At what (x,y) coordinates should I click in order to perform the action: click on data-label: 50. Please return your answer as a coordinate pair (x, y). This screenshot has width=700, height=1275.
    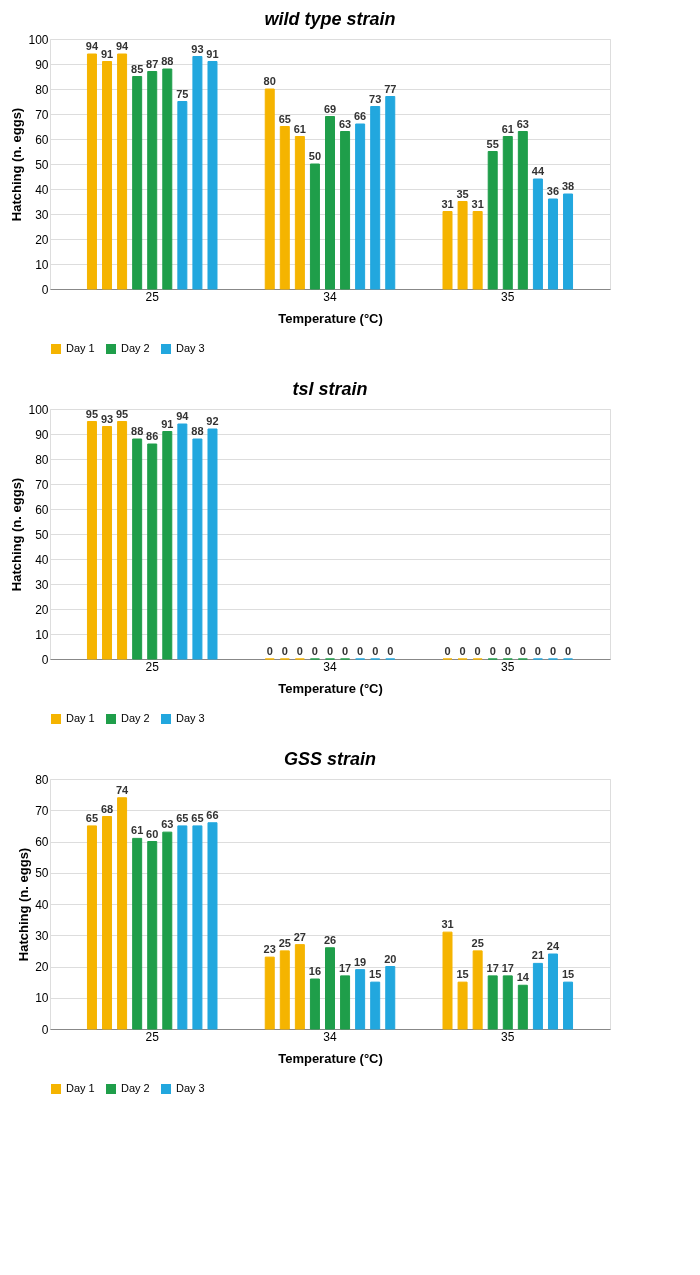
    Looking at the image, I should click on (315, 156).